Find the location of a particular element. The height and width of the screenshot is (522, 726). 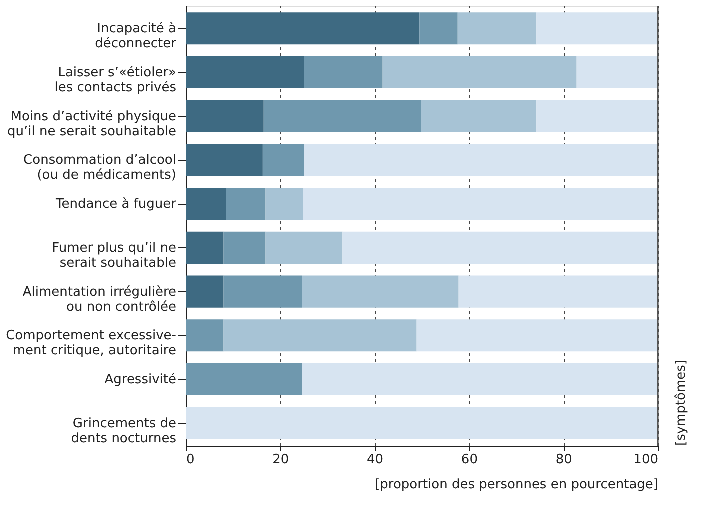

y-tick-label: Tendance à fuguer is located at coordinates (116, 204).